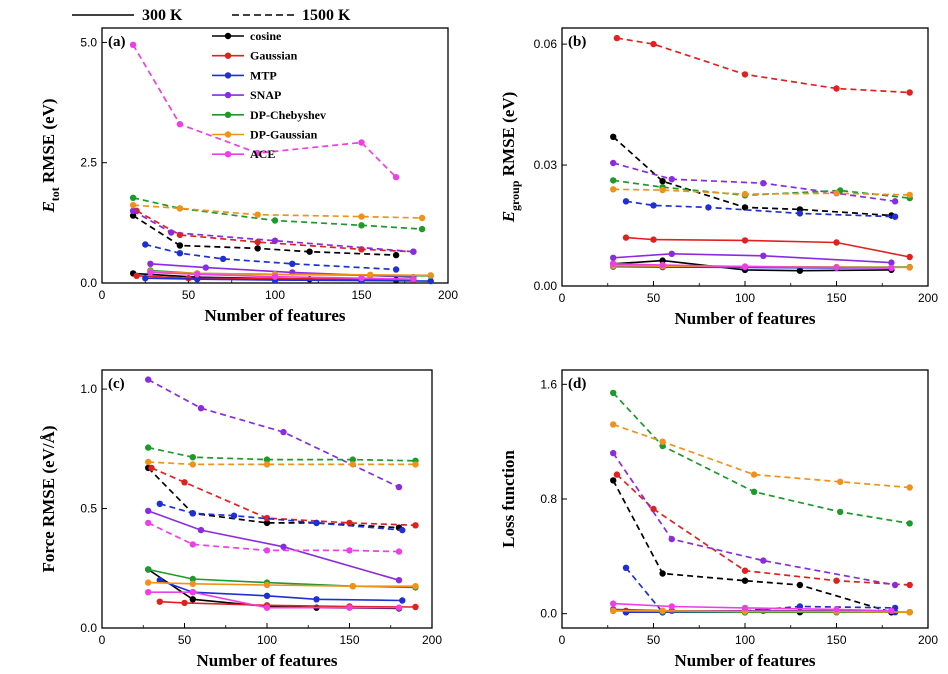 The height and width of the screenshot is (674, 948). Describe the element at coordinates (767, 247) in the screenshot. I see `series-gaussian-solid` at that location.